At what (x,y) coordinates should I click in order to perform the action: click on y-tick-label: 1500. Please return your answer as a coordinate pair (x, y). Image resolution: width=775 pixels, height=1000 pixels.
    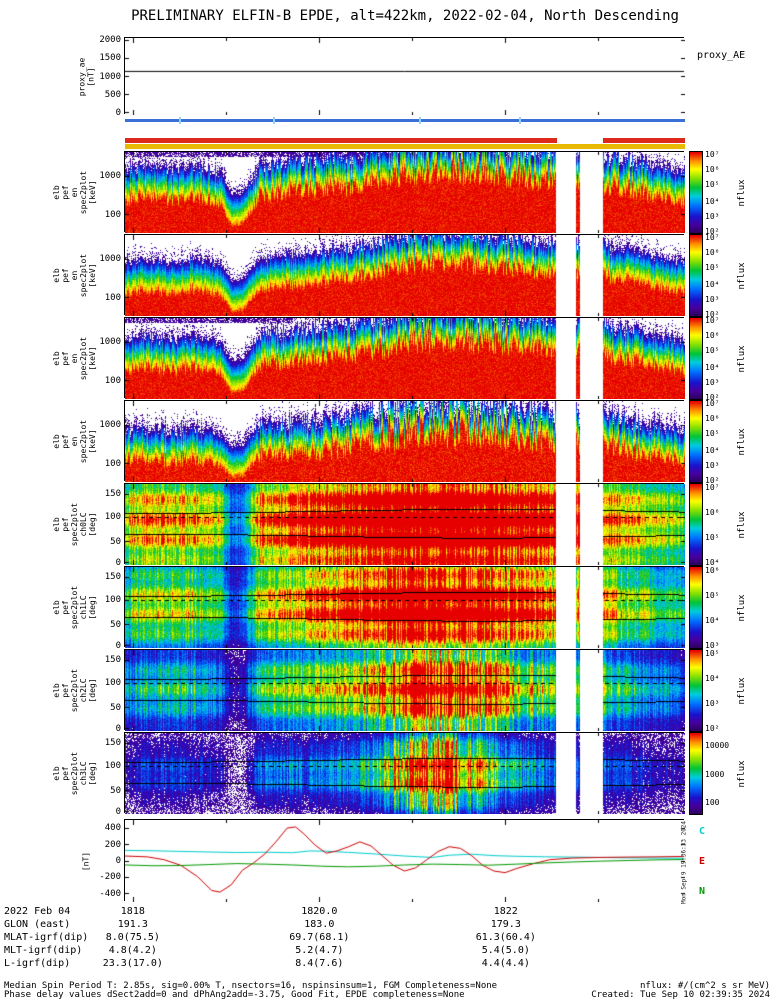
    Looking at the image, I should click on (110, 58).